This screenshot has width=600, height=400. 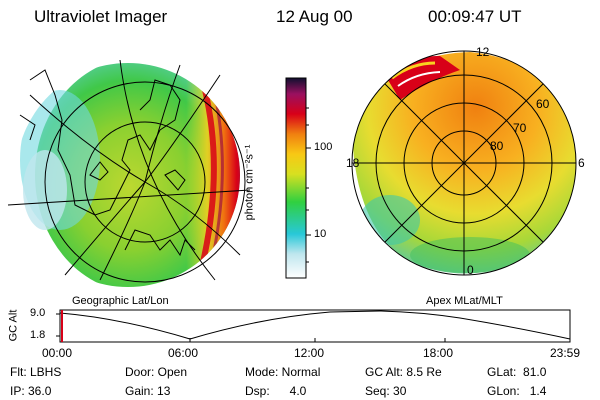 What do you see at coordinates (13, 325) in the screenshot?
I see `alt-strip-ylabel: GC Alt` at bounding box center [13, 325].